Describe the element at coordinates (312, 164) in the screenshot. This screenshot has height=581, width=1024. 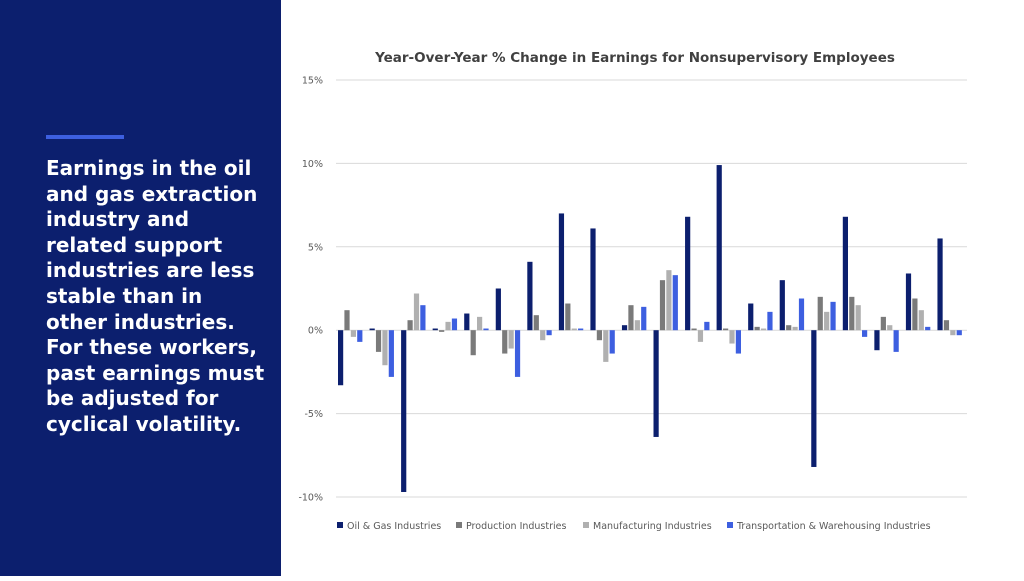
I see `y-tick-label: 10%` at that location.